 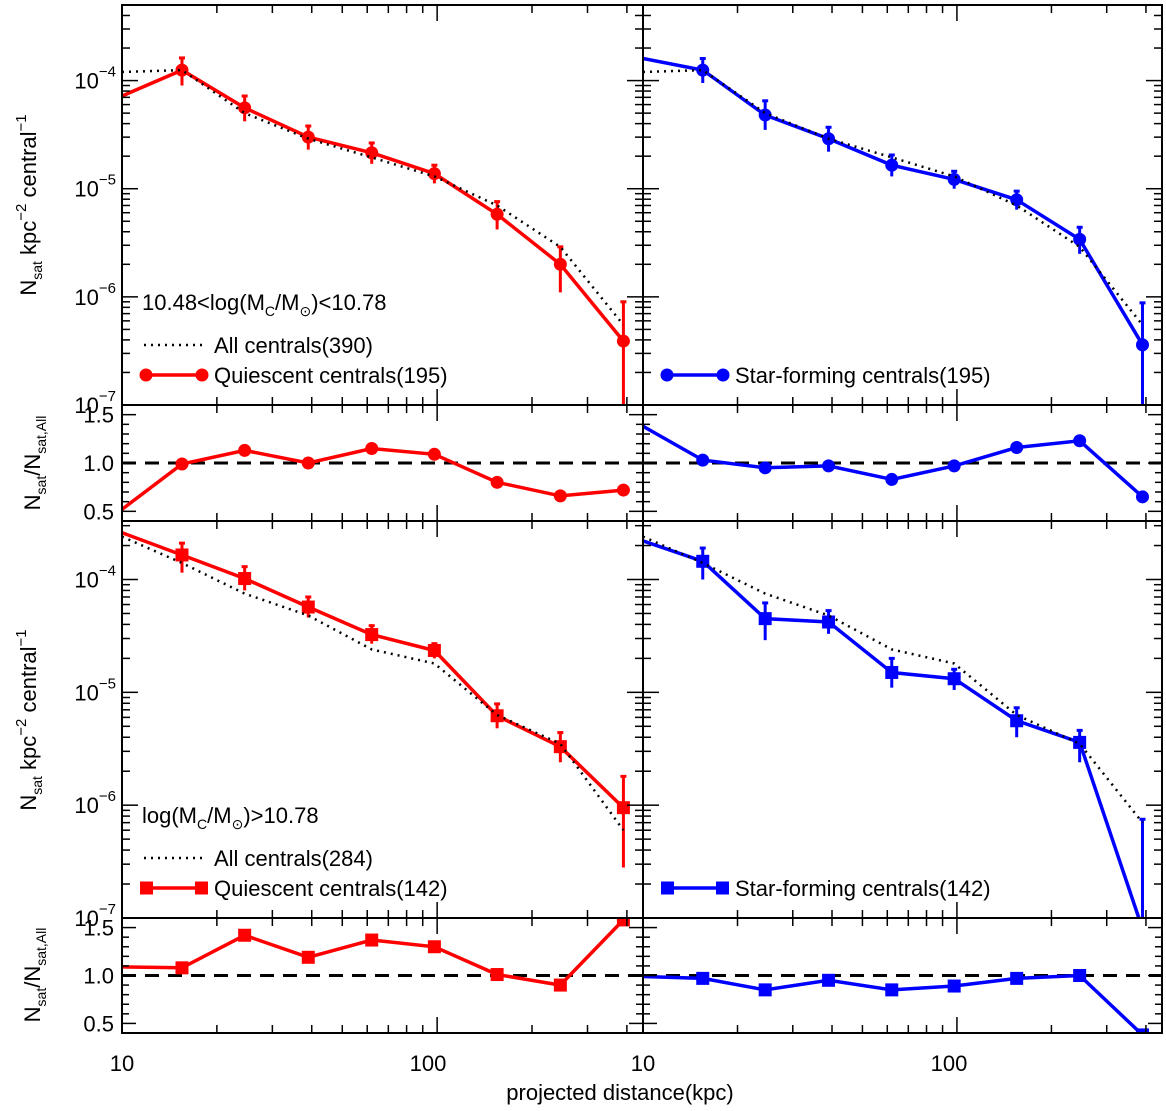 I want to click on y-tick-label: 0.5, so click(x=98, y=1023).